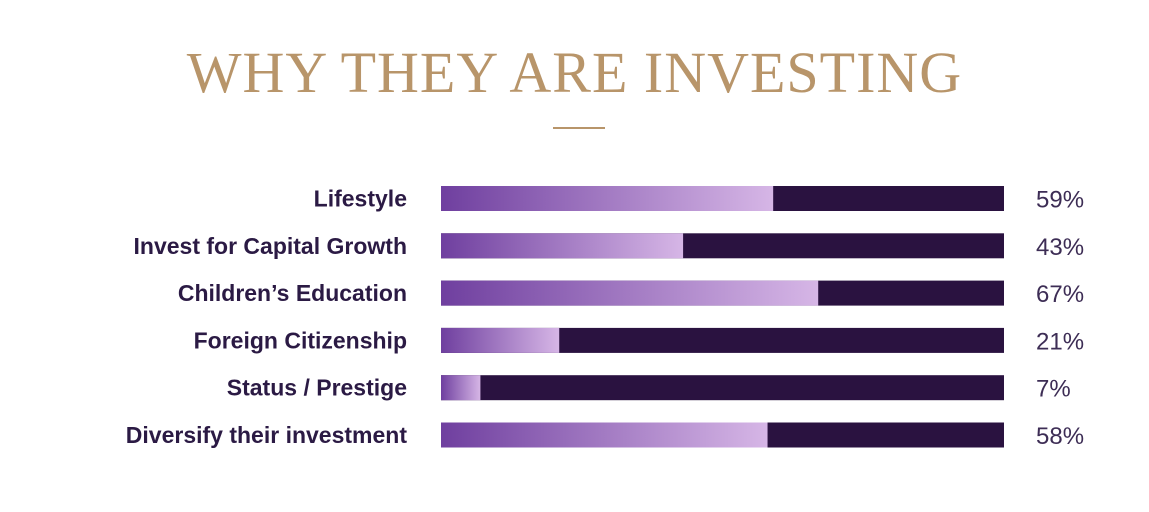  I want to click on bar-row: Status / Prestige 7%, so click(649, 389).